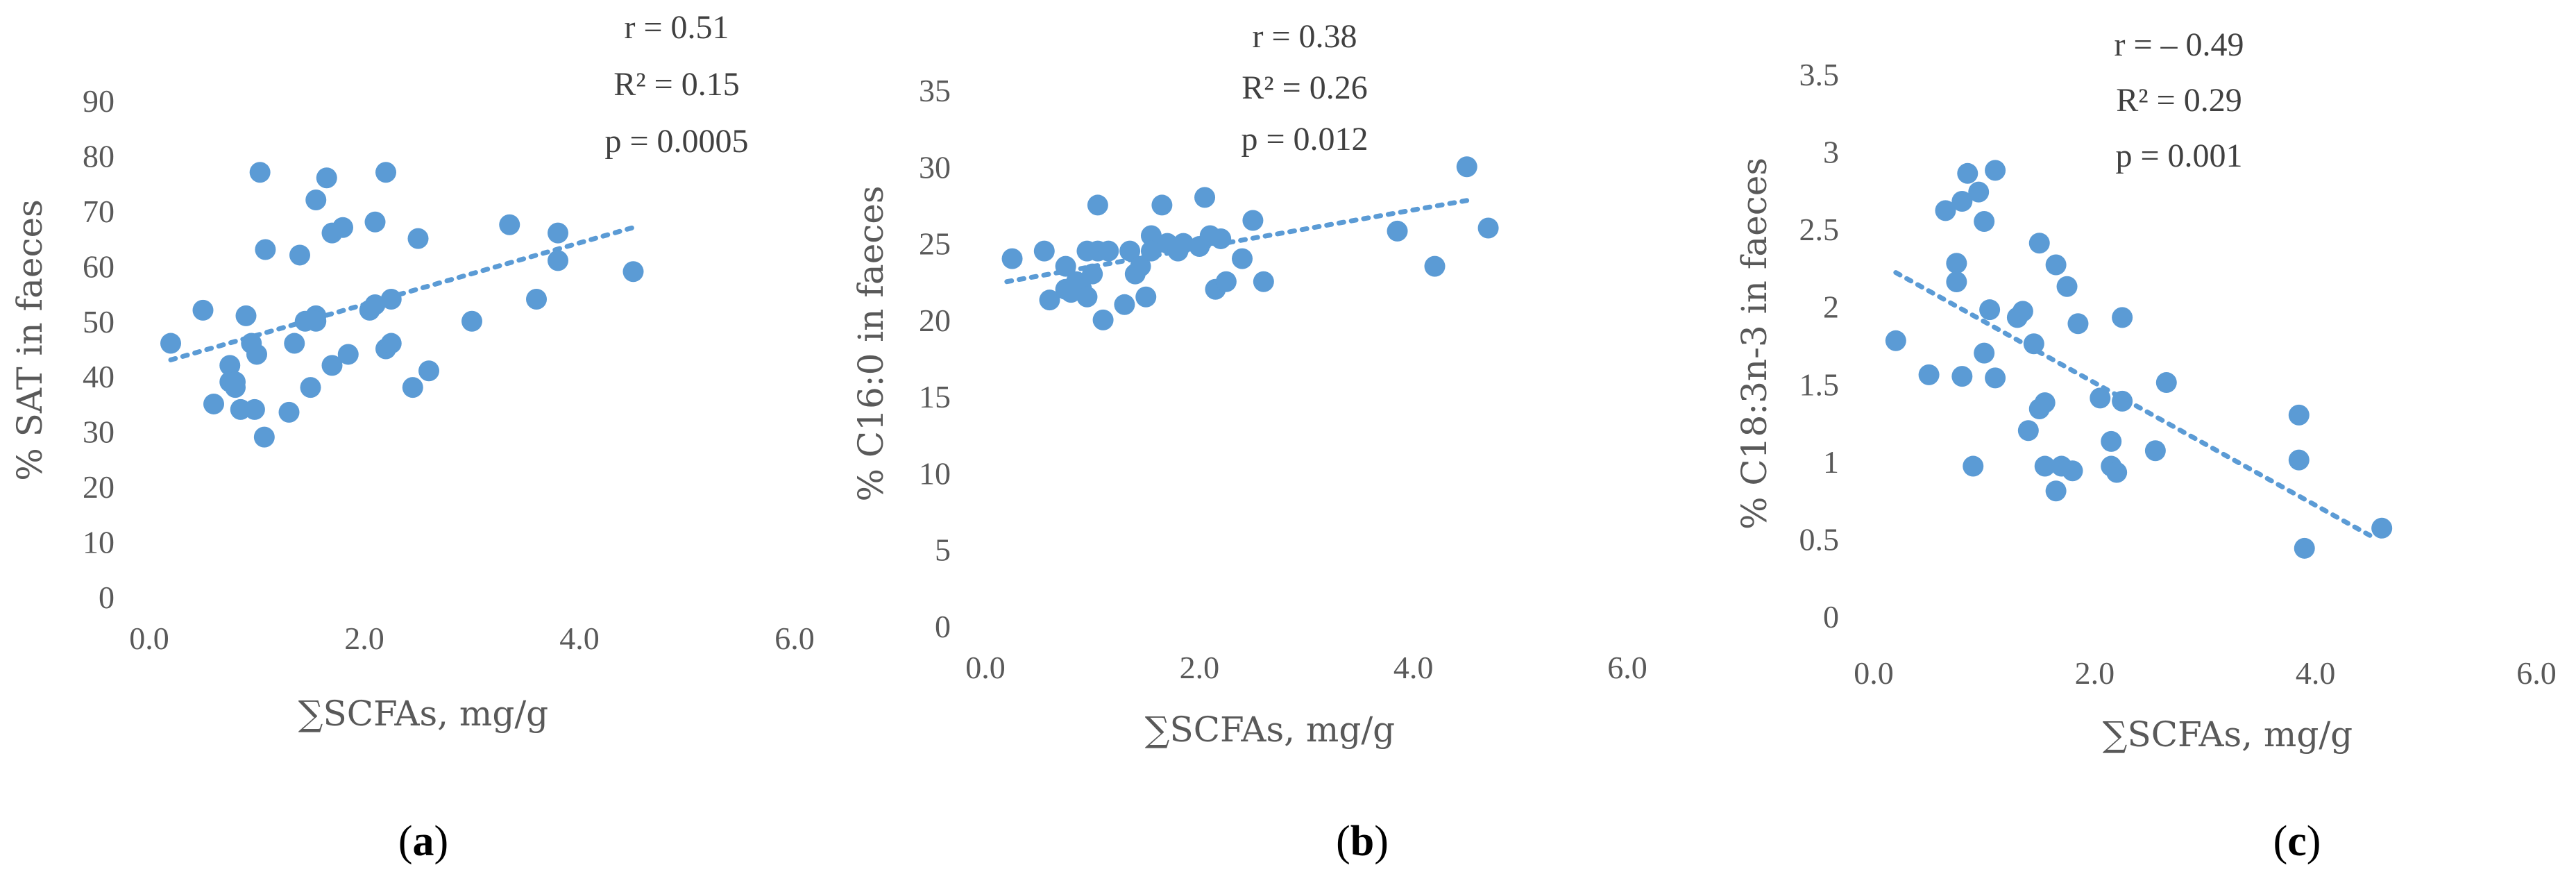  I want to click on panel-letter-a: a, so click(423, 841).